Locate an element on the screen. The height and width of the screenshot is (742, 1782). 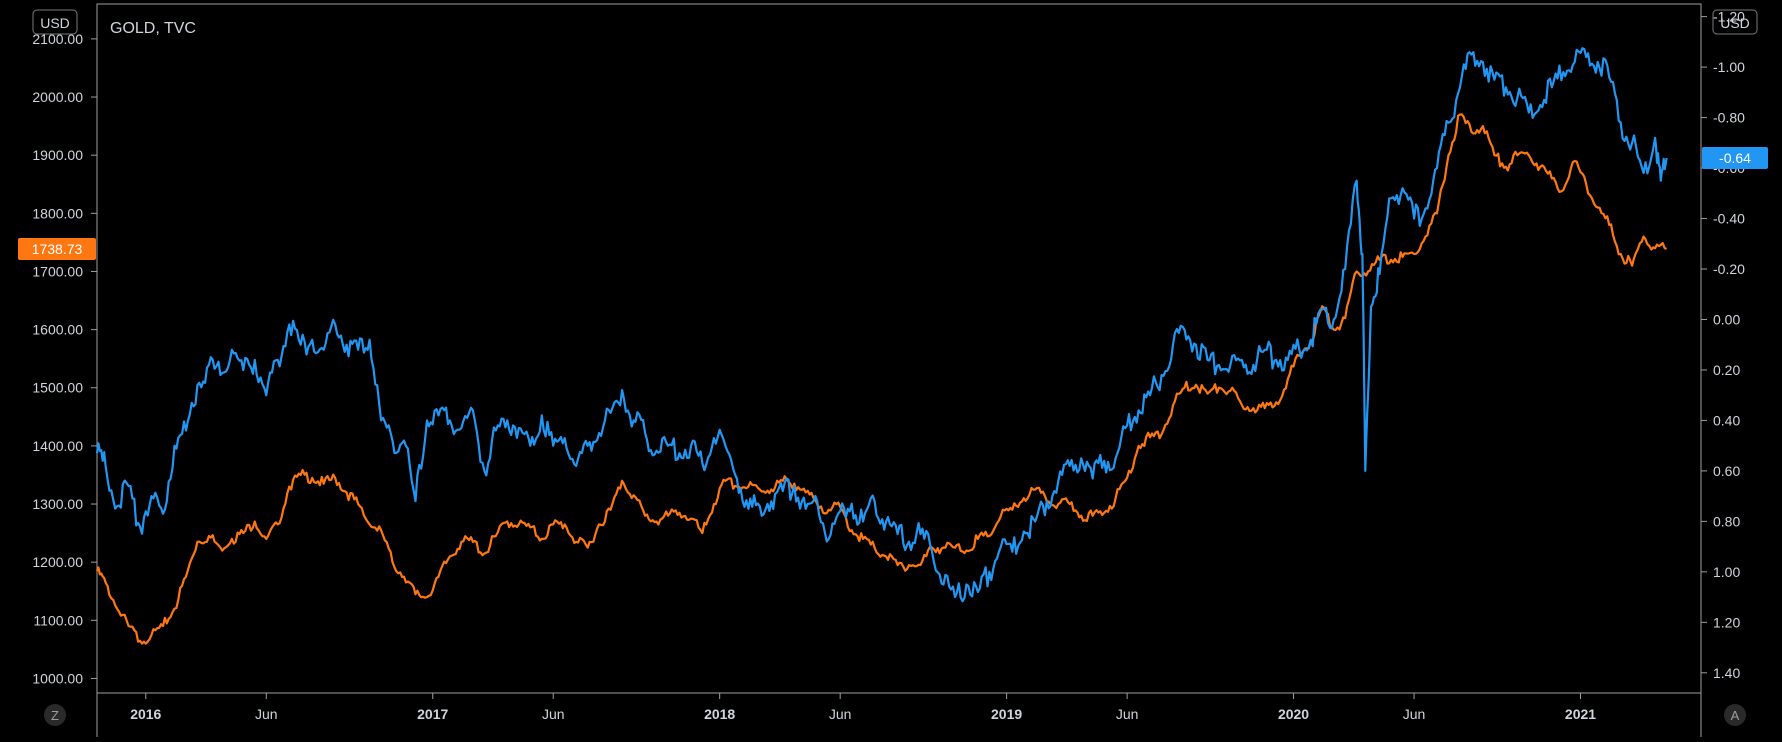
gold-last-price-badge: 1738.73 is located at coordinates (57, 248).